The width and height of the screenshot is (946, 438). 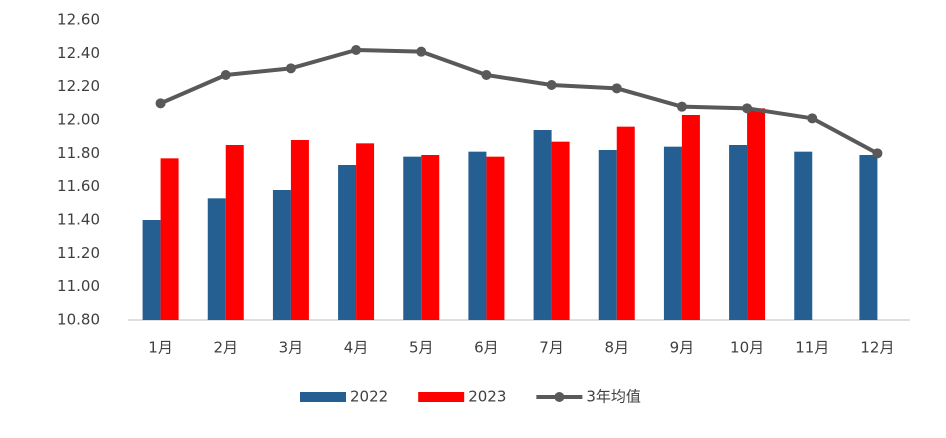 What do you see at coordinates (78, 320) in the screenshot?
I see `y-tick-label: 10.80` at bounding box center [78, 320].